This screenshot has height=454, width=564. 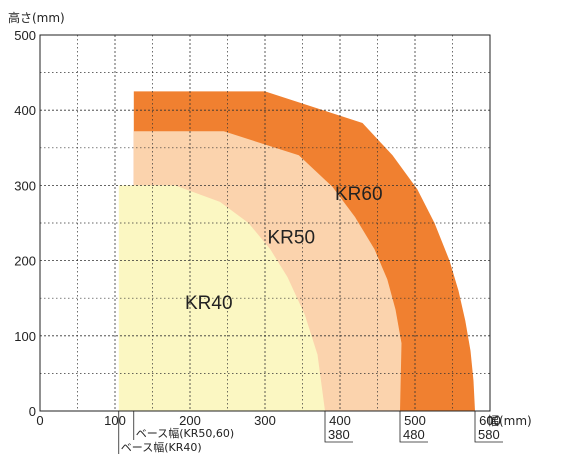 What do you see at coordinates (490, 420) in the screenshot?
I see `x-tick-label: 600` at bounding box center [490, 420].